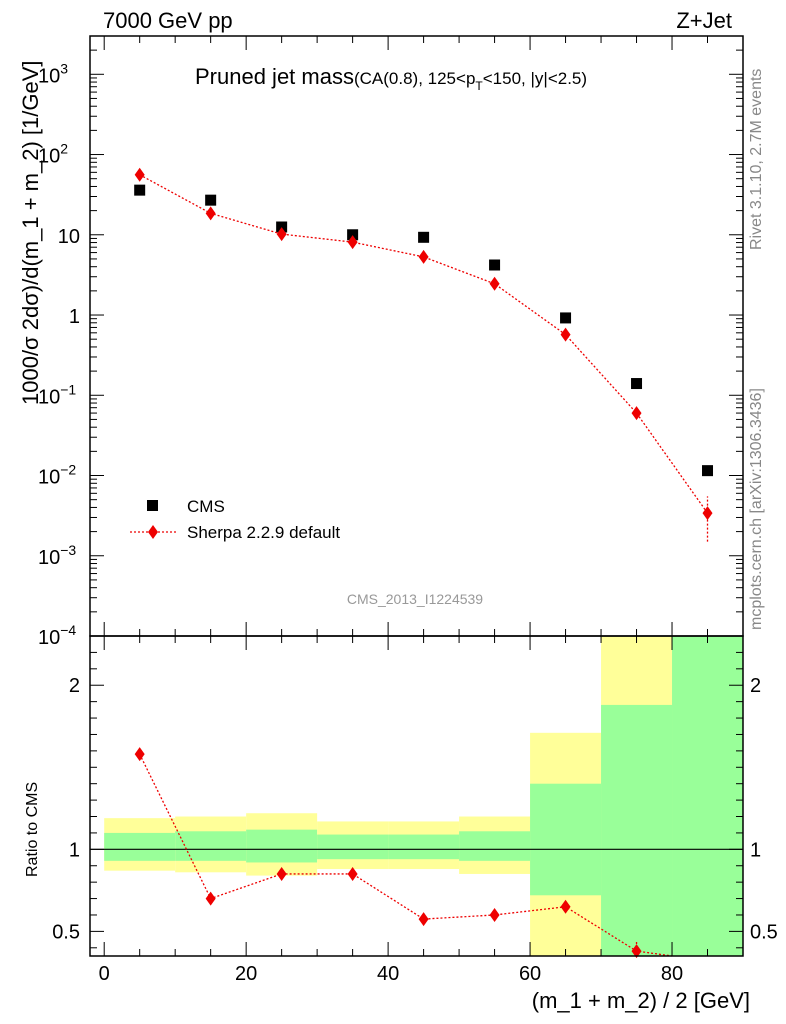 The image size is (786, 1024). Describe the element at coordinates (530, 974) in the screenshot. I see `ratio-x-tick-label-3: 60` at that location.